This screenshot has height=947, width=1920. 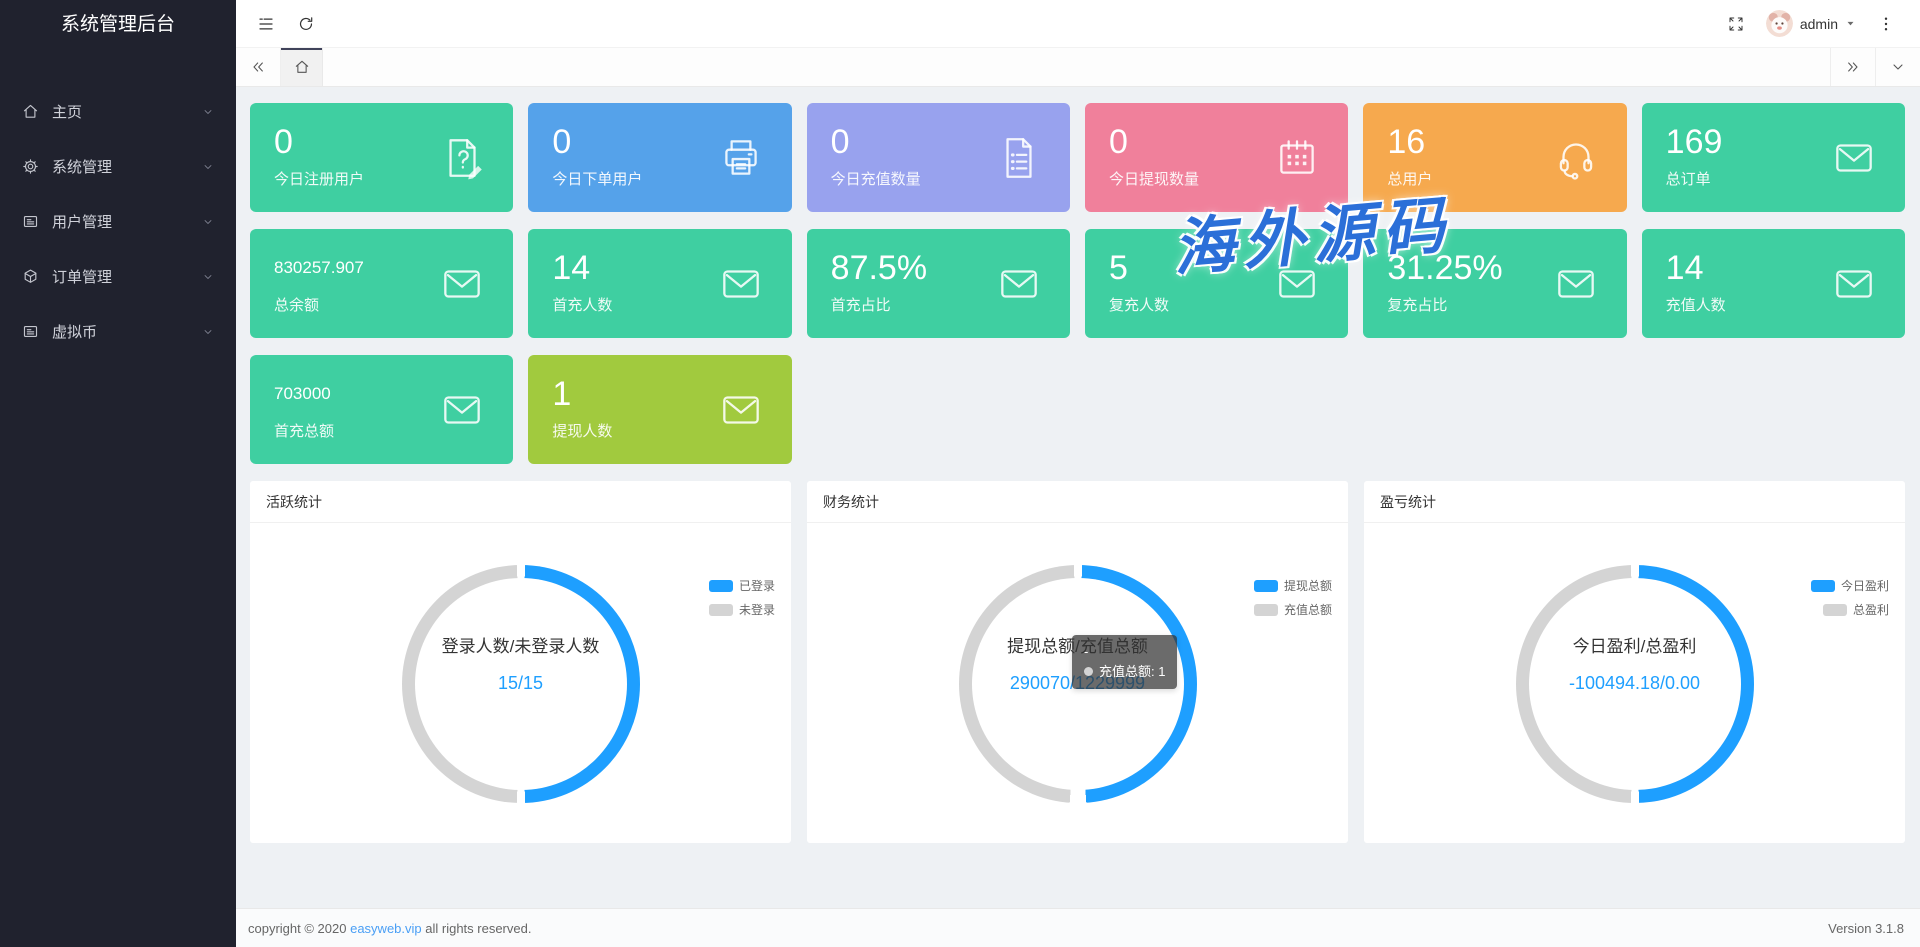 I want to click on sidebar-item: 用户管理, so click(x=118, y=221).